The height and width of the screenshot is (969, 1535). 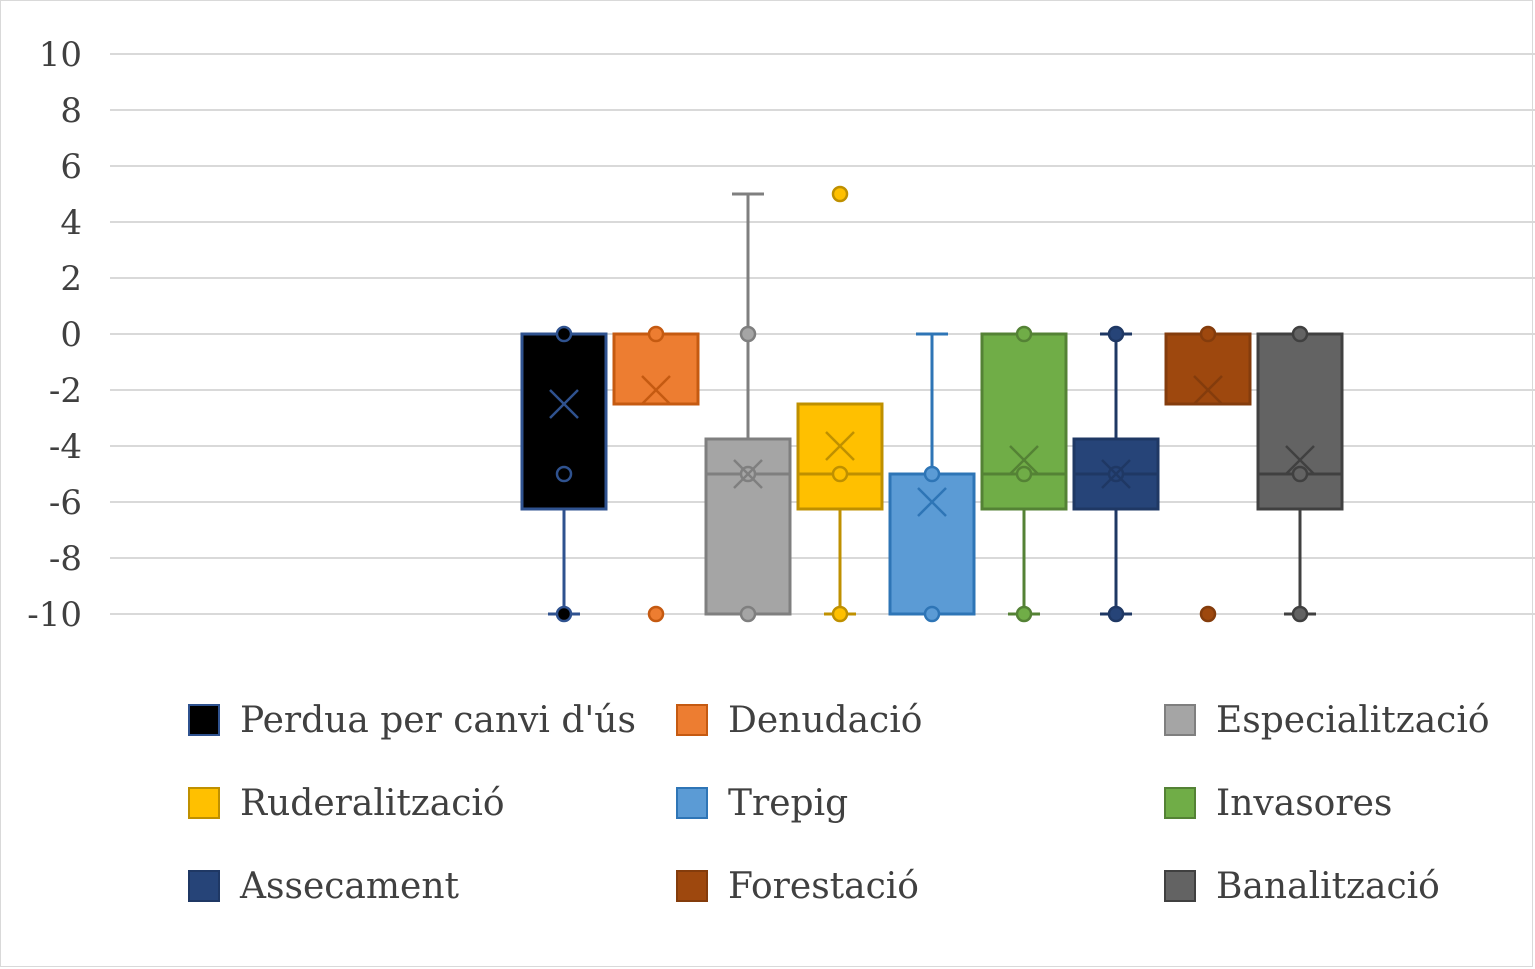 I want to click on y-tick-label: 4, so click(x=71, y=223).